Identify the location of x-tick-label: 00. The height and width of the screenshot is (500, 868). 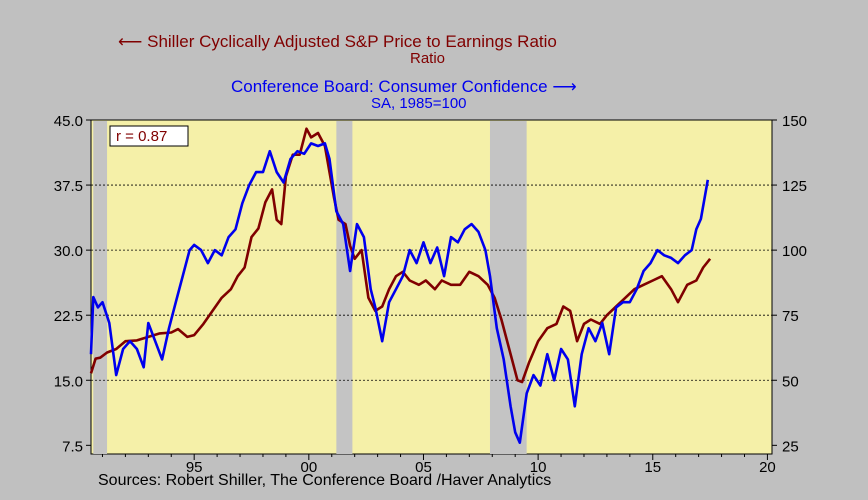
(308, 467).